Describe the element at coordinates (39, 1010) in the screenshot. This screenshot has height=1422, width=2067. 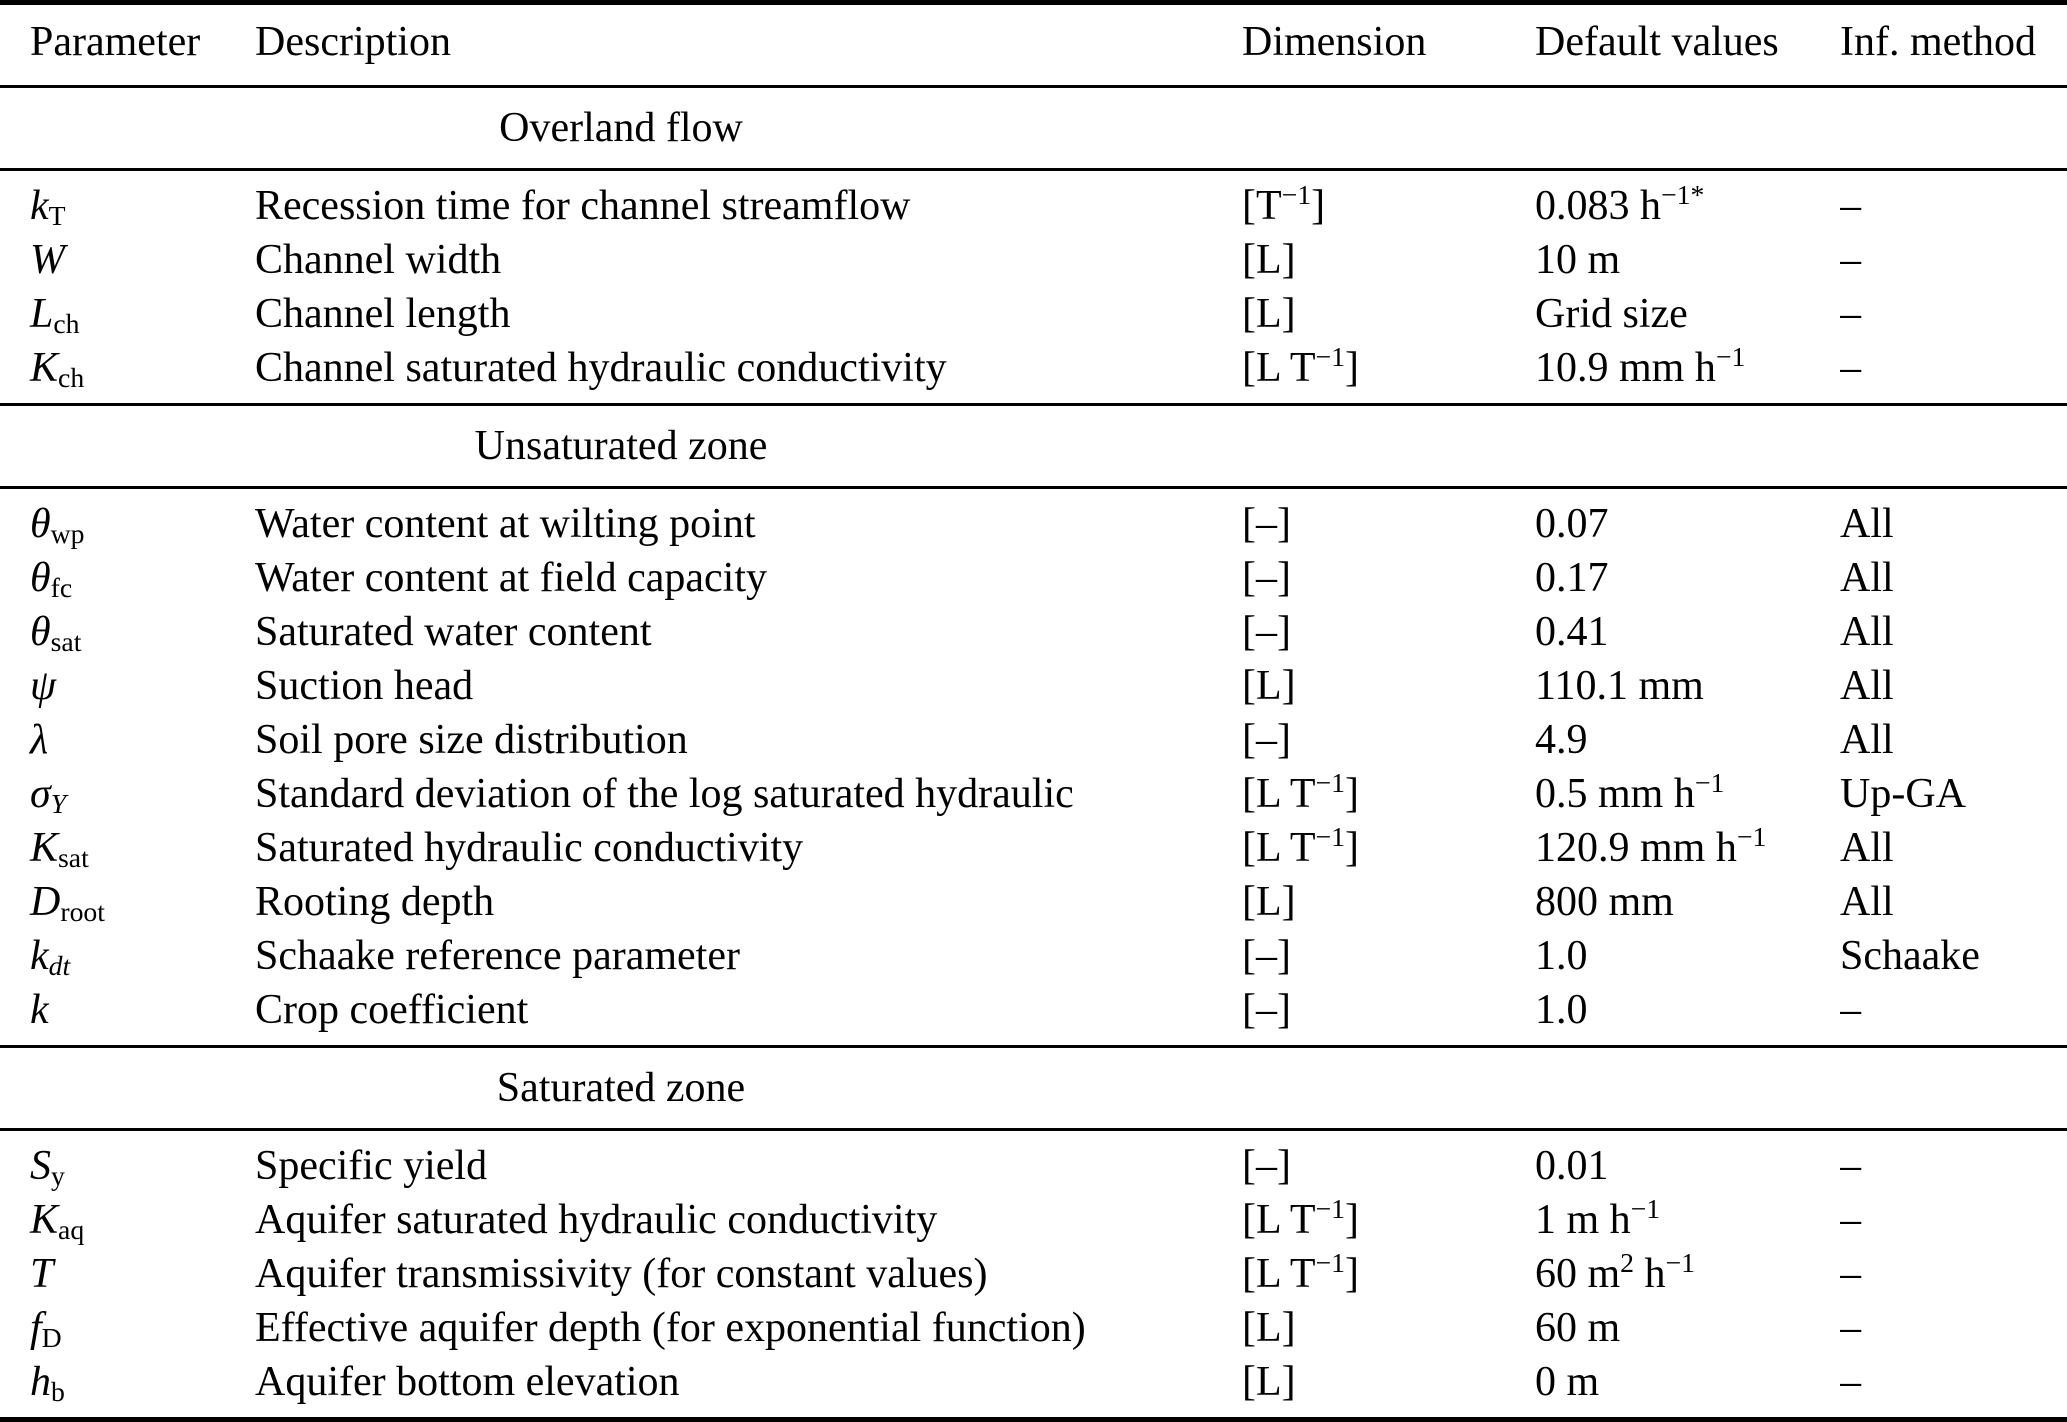
I see `parameter-cell: k` at that location.